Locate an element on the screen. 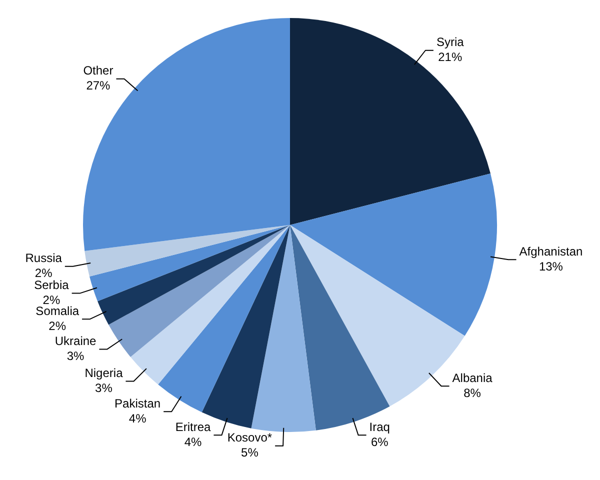  slice-label: Eritrea is located at coordinates (193, 427).